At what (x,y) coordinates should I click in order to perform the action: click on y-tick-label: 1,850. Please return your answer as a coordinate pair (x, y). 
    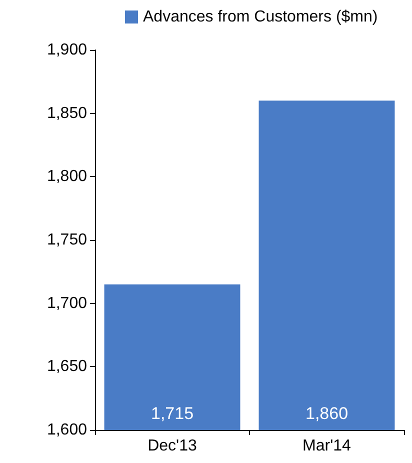
    Looking at the image, I should click on (67, 113).